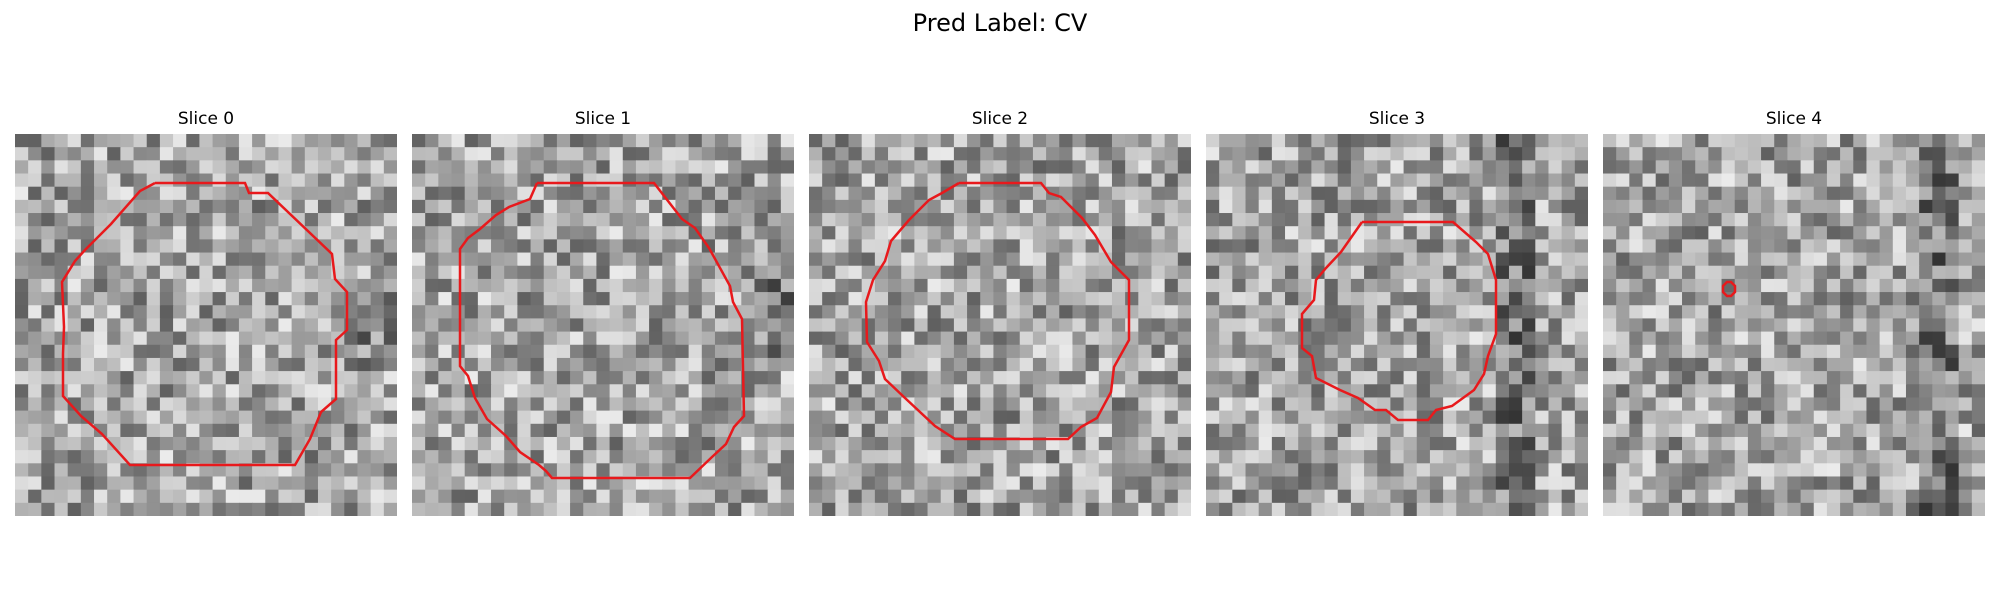 The image size is (2000, 600). I want to click on slice-title: Slice 2, so click(1000, 119).